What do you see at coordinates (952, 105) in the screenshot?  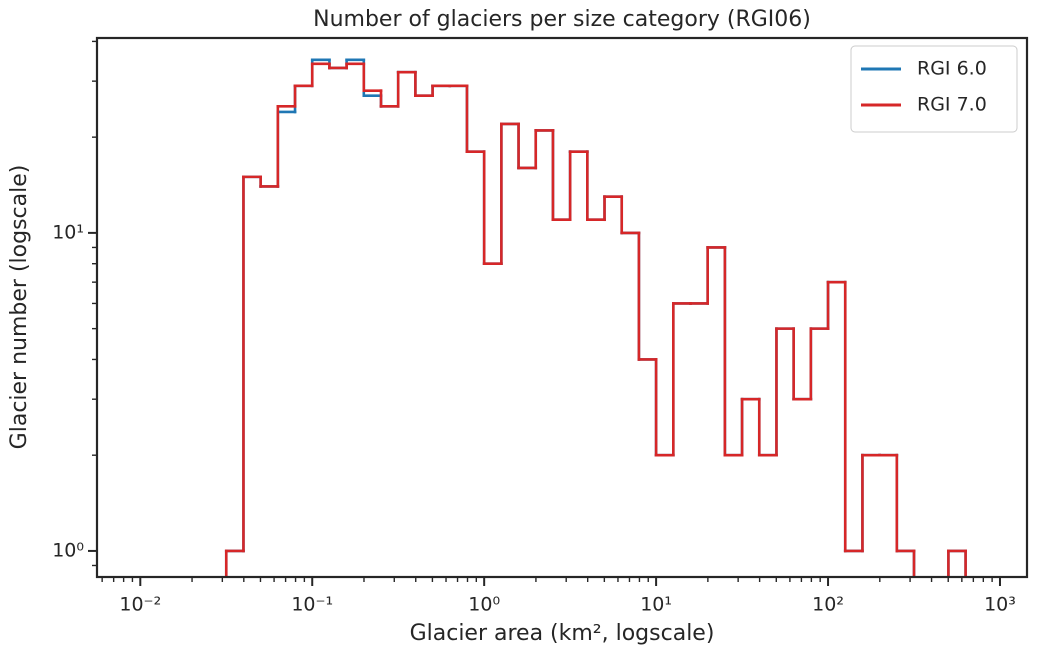 I see `legend-label: RGI 7.0` at bounding box center [952, 105].